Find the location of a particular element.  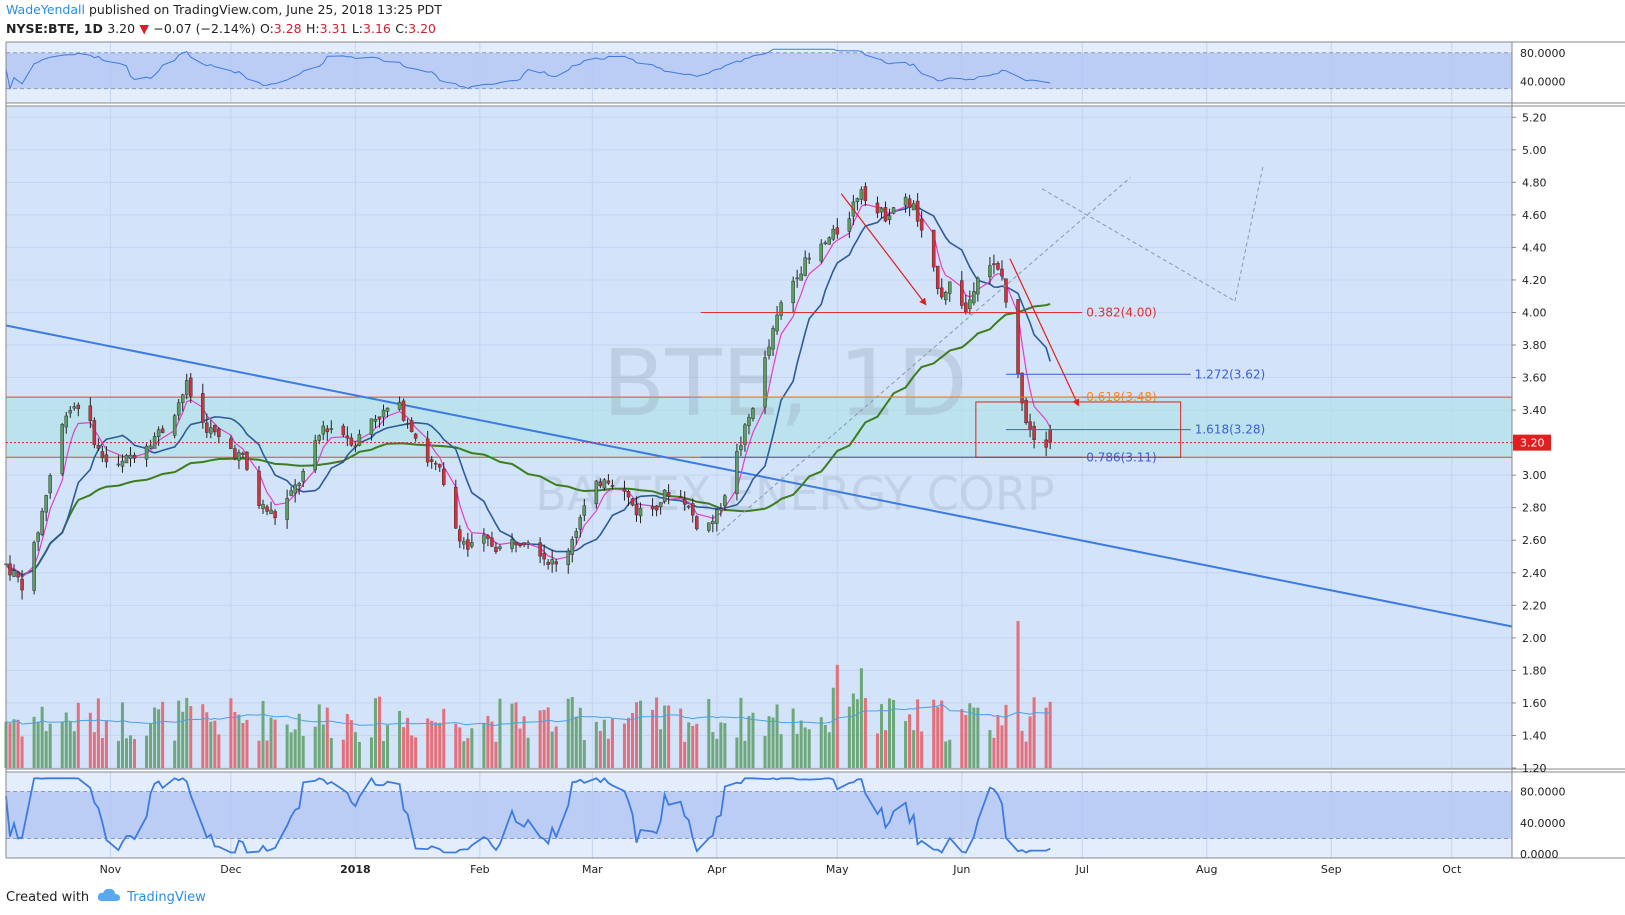

price-tick-label-17: 1.80 is located at coordinates (1534, 670).